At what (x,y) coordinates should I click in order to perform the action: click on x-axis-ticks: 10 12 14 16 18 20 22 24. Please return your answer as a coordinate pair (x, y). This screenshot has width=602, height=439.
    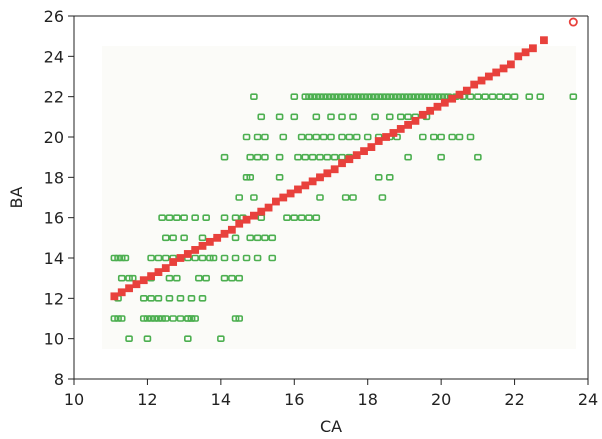
    Looking at the image, I should click on (331, 394).